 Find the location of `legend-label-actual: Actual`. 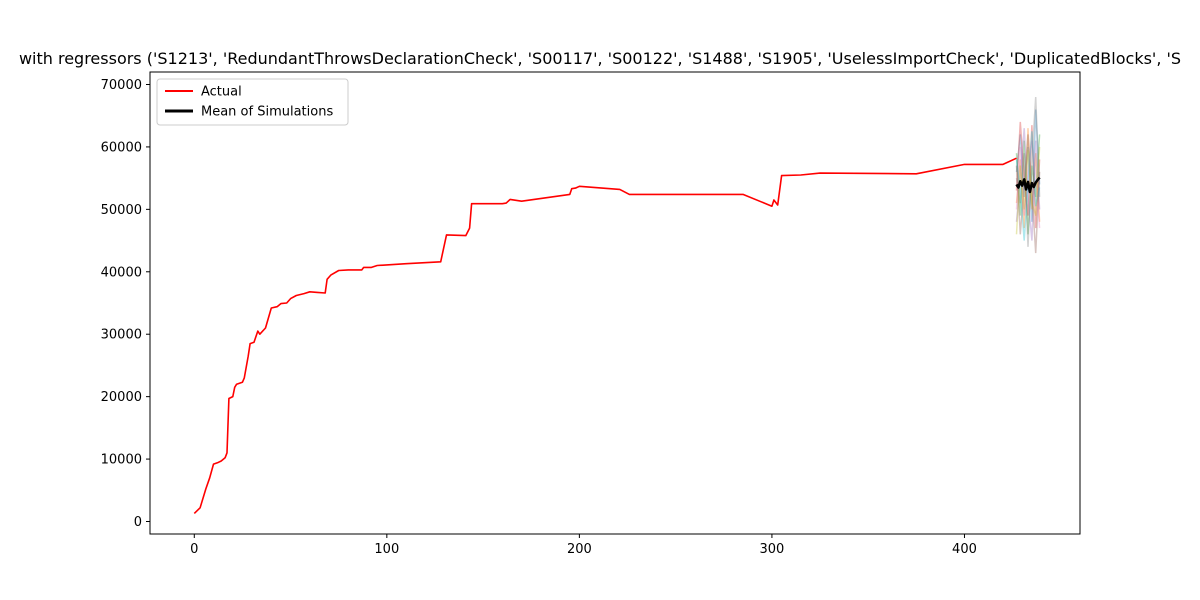

legend-label-actual: Actual is located at coordinates (221, 92).